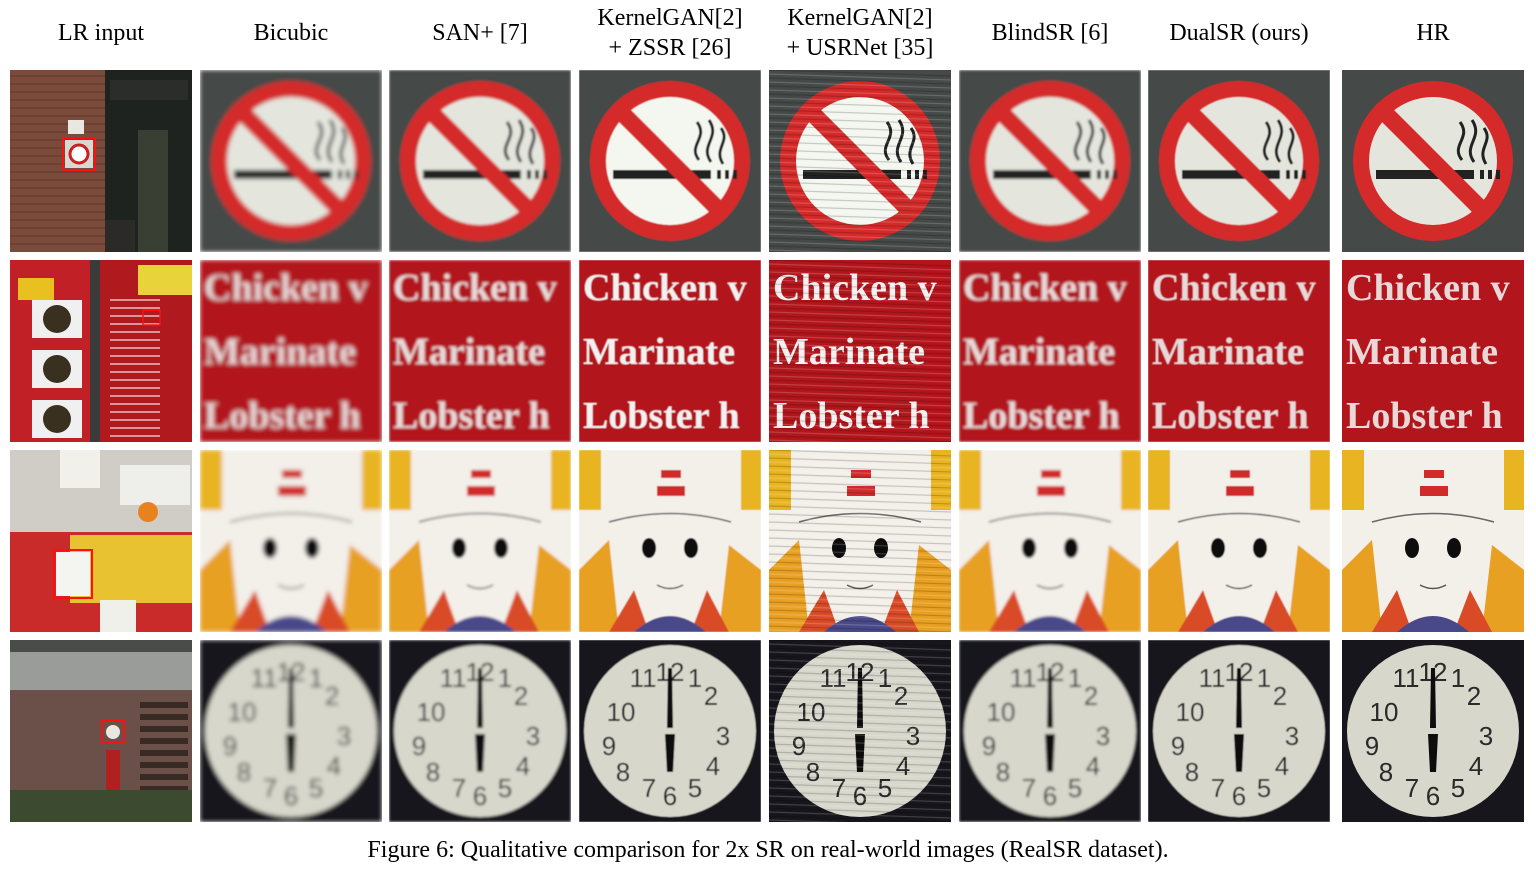 The width and height of the screenshot is (1536, 877). I want to click on column-header-line: SAN+ [7], so click(480, 33).